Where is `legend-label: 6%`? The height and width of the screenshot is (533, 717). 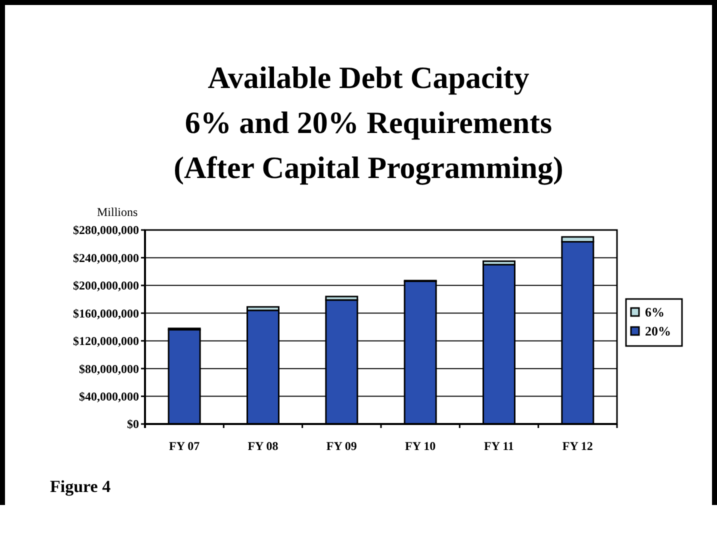
legend-label: 6% is located at coordinates (654, 312).